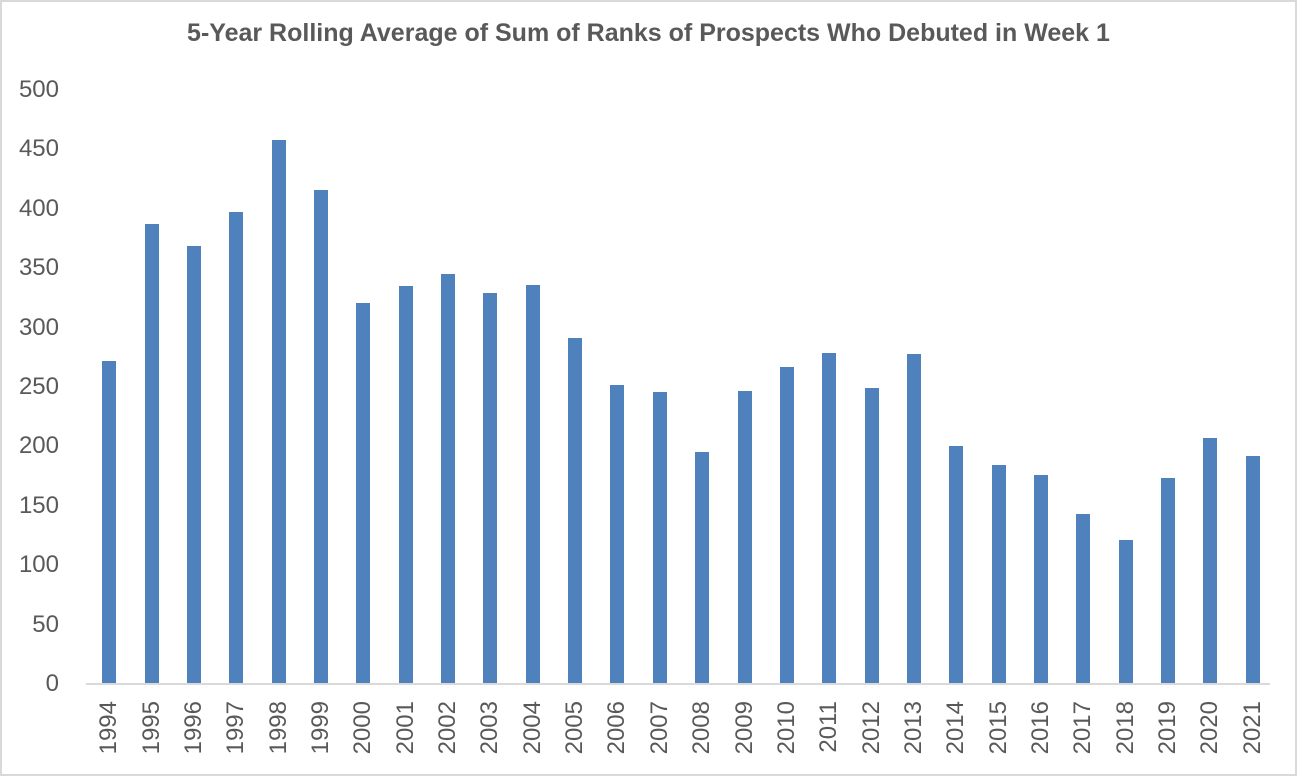  Describe the element at coordinates (38, 208) in the screenshot. I see `y-tick-label: 400` at that location.